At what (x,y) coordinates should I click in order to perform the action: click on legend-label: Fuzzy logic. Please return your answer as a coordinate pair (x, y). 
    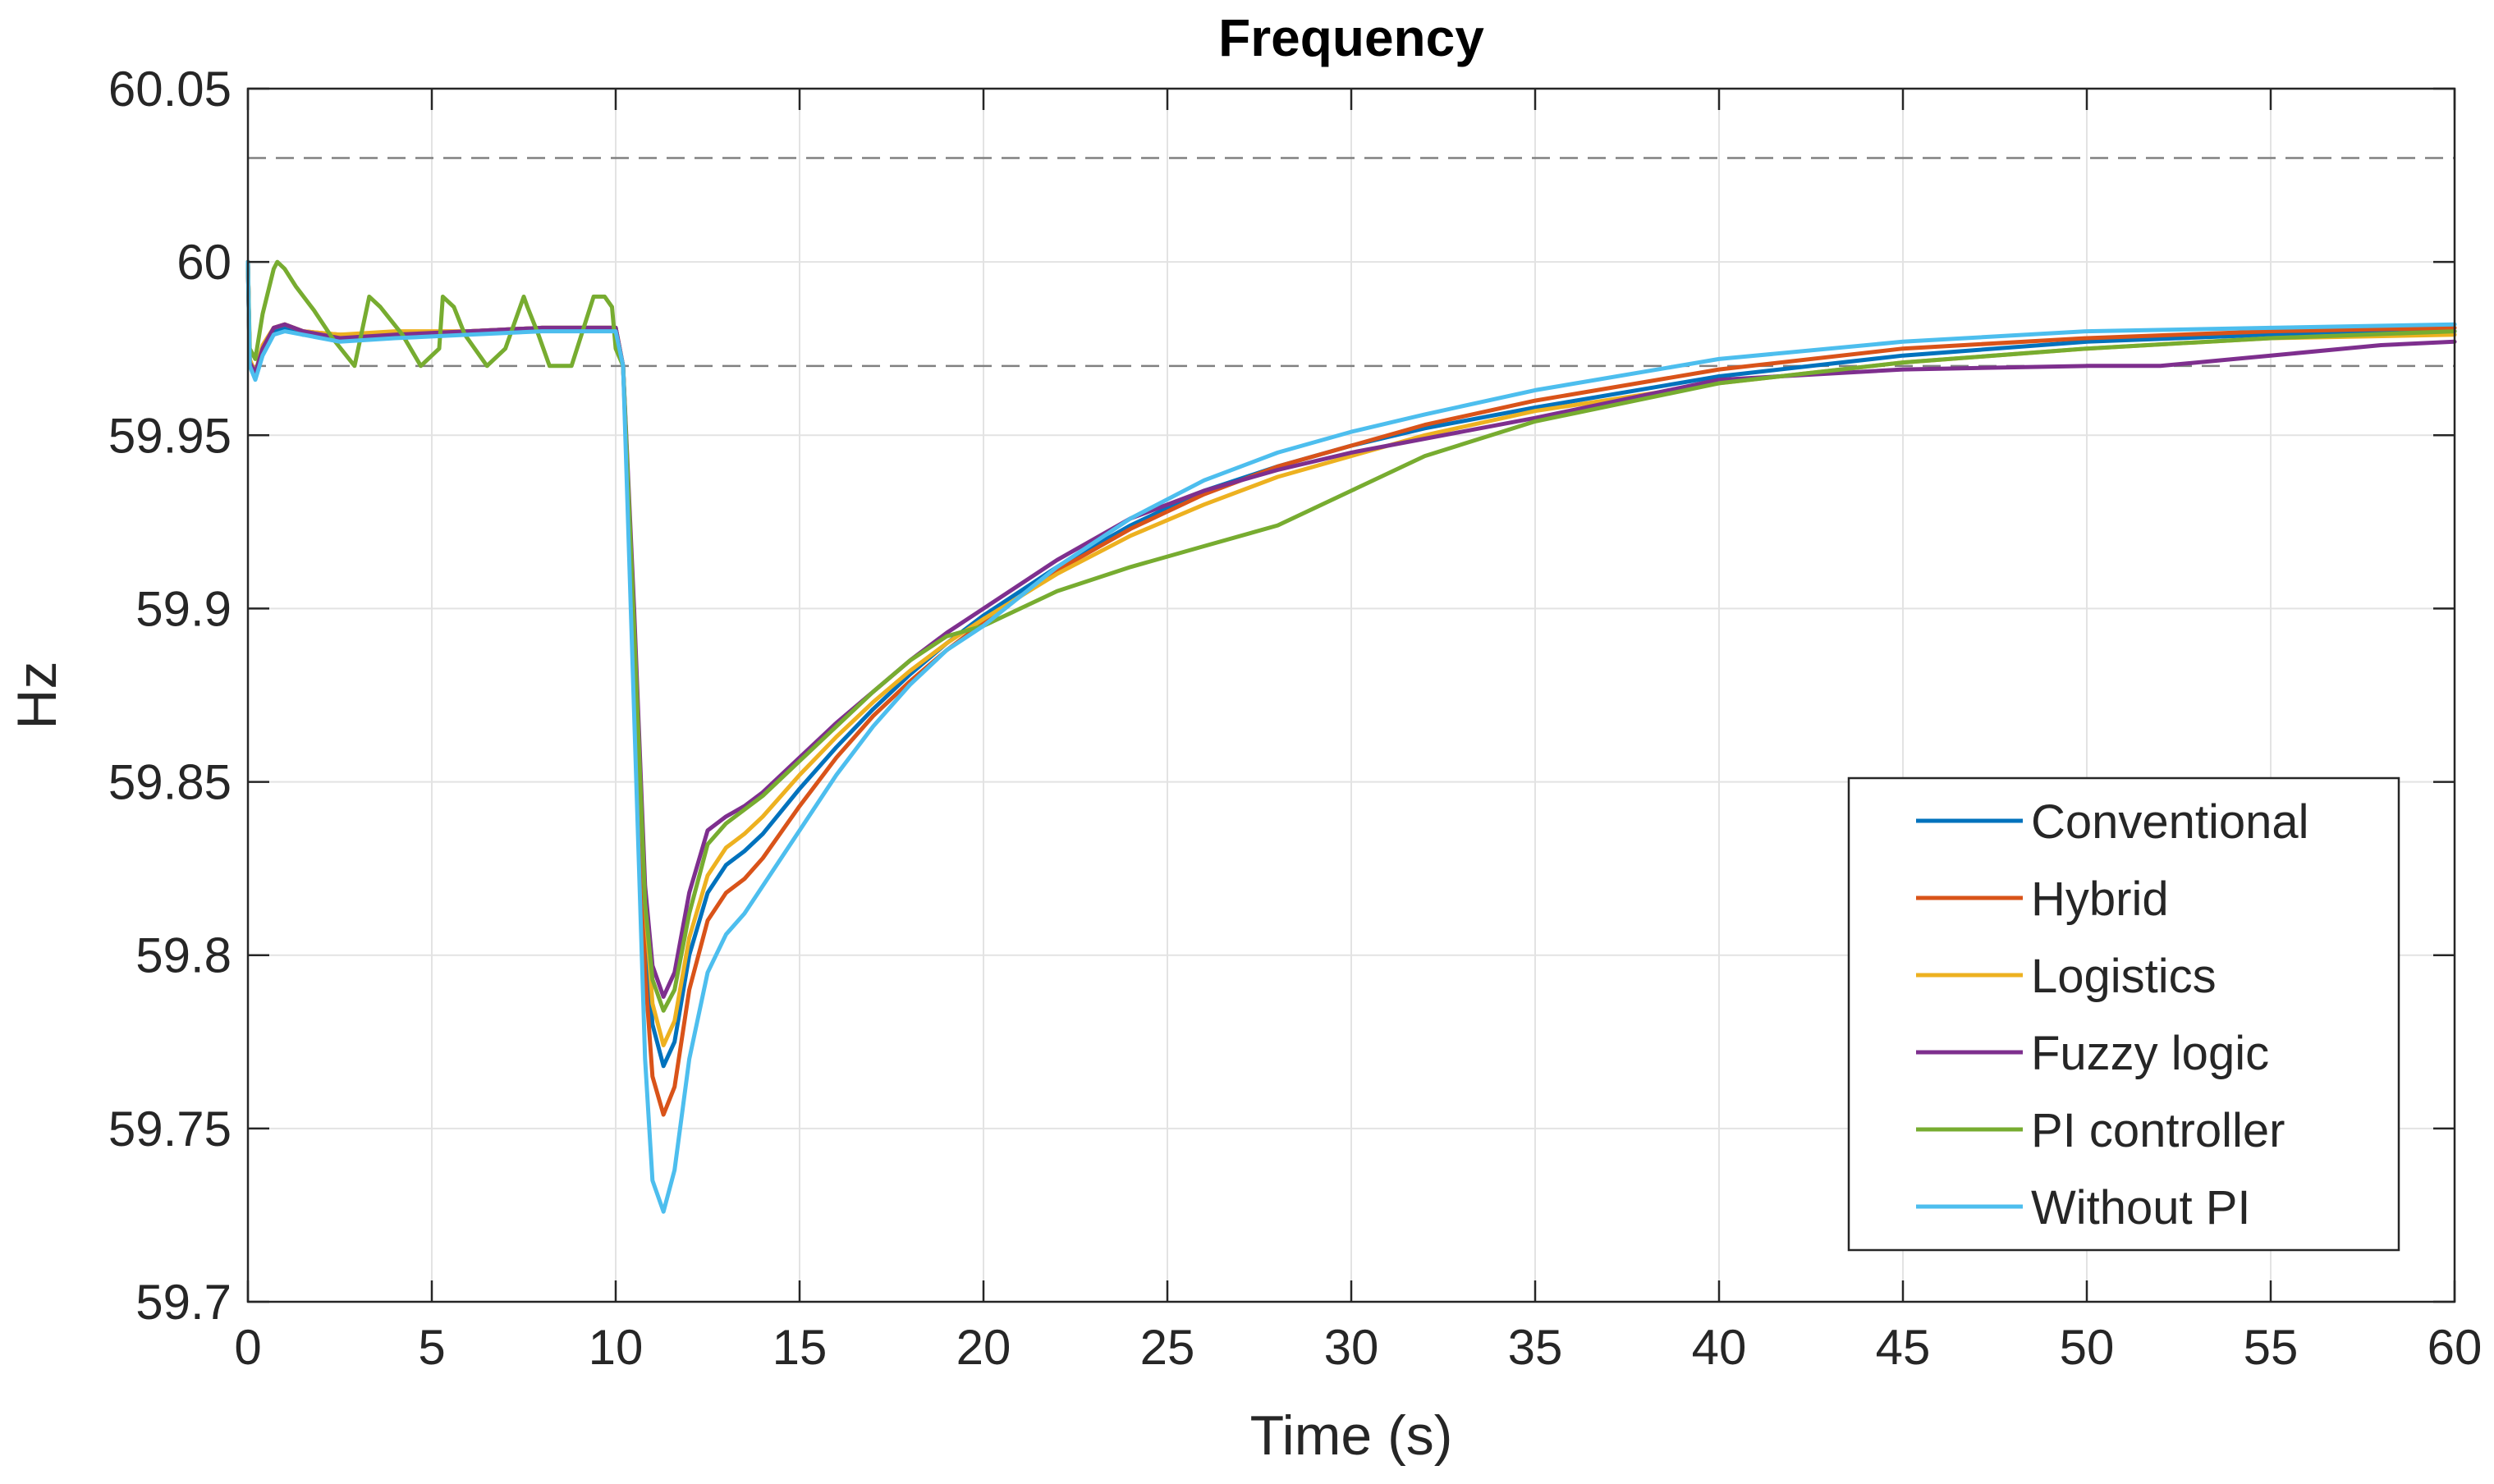
    Looking at the image, I should click on (2150, 1053).